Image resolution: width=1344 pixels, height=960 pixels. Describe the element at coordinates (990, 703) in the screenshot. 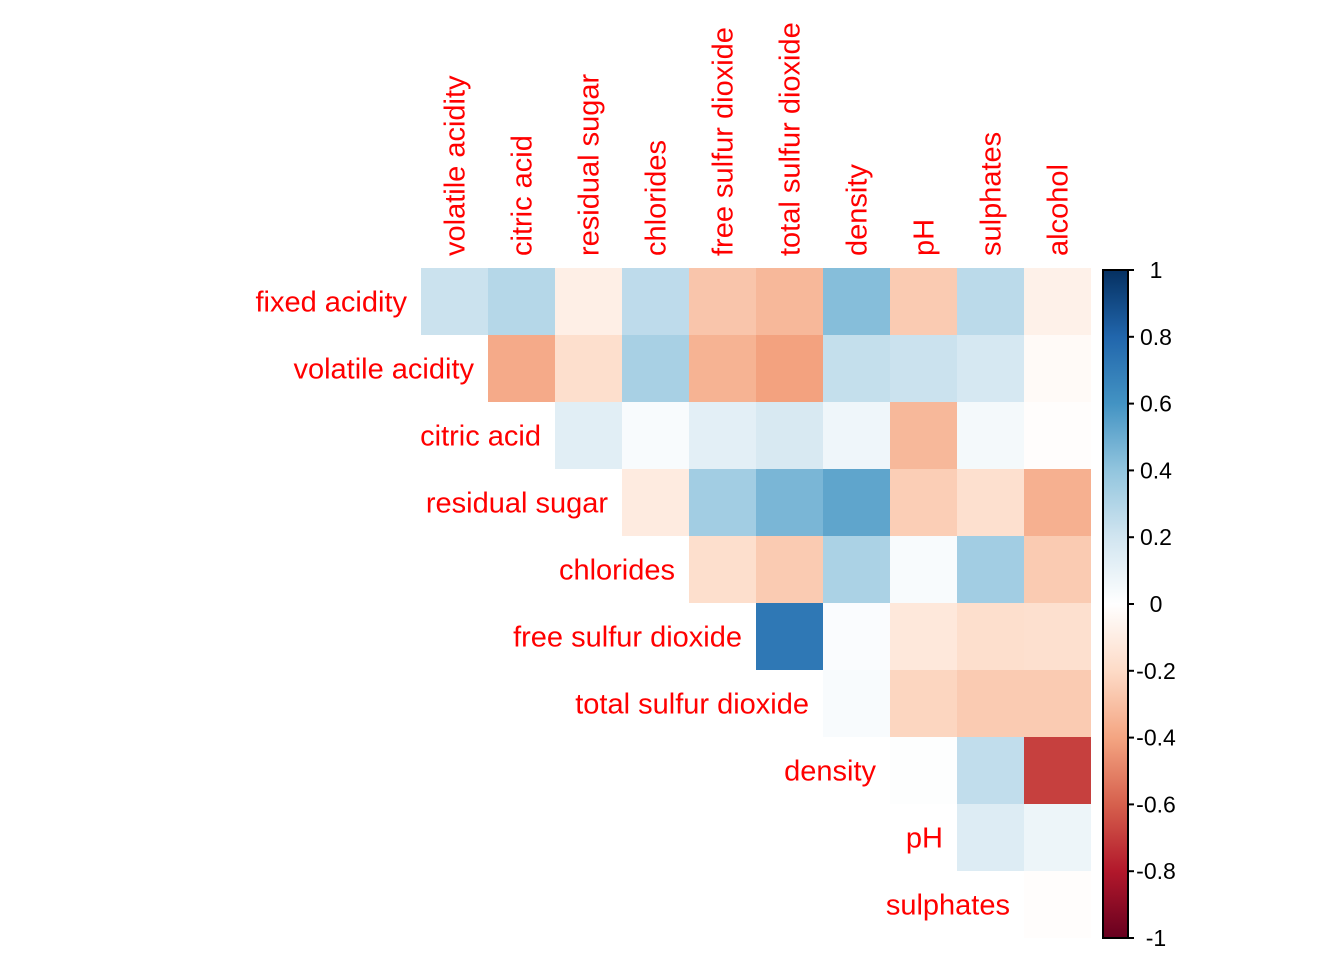

I see `cell-total-sulfur-dioxide-vs-sulphates` at that location.